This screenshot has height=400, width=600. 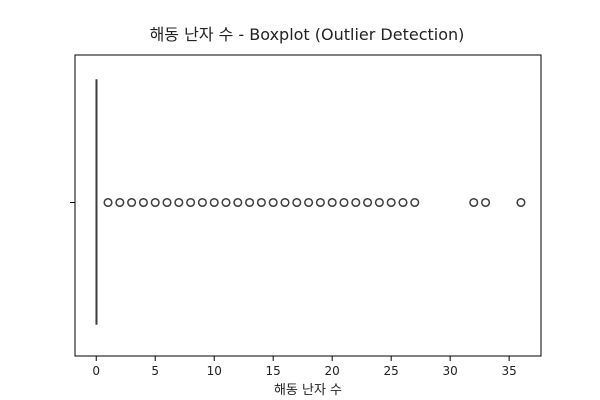 What do you see at coordinates (304, 367) in the screenshot?
I see `x-axis: 0 5 10 15 20 25 30 35` at bounding box center [304, 367].